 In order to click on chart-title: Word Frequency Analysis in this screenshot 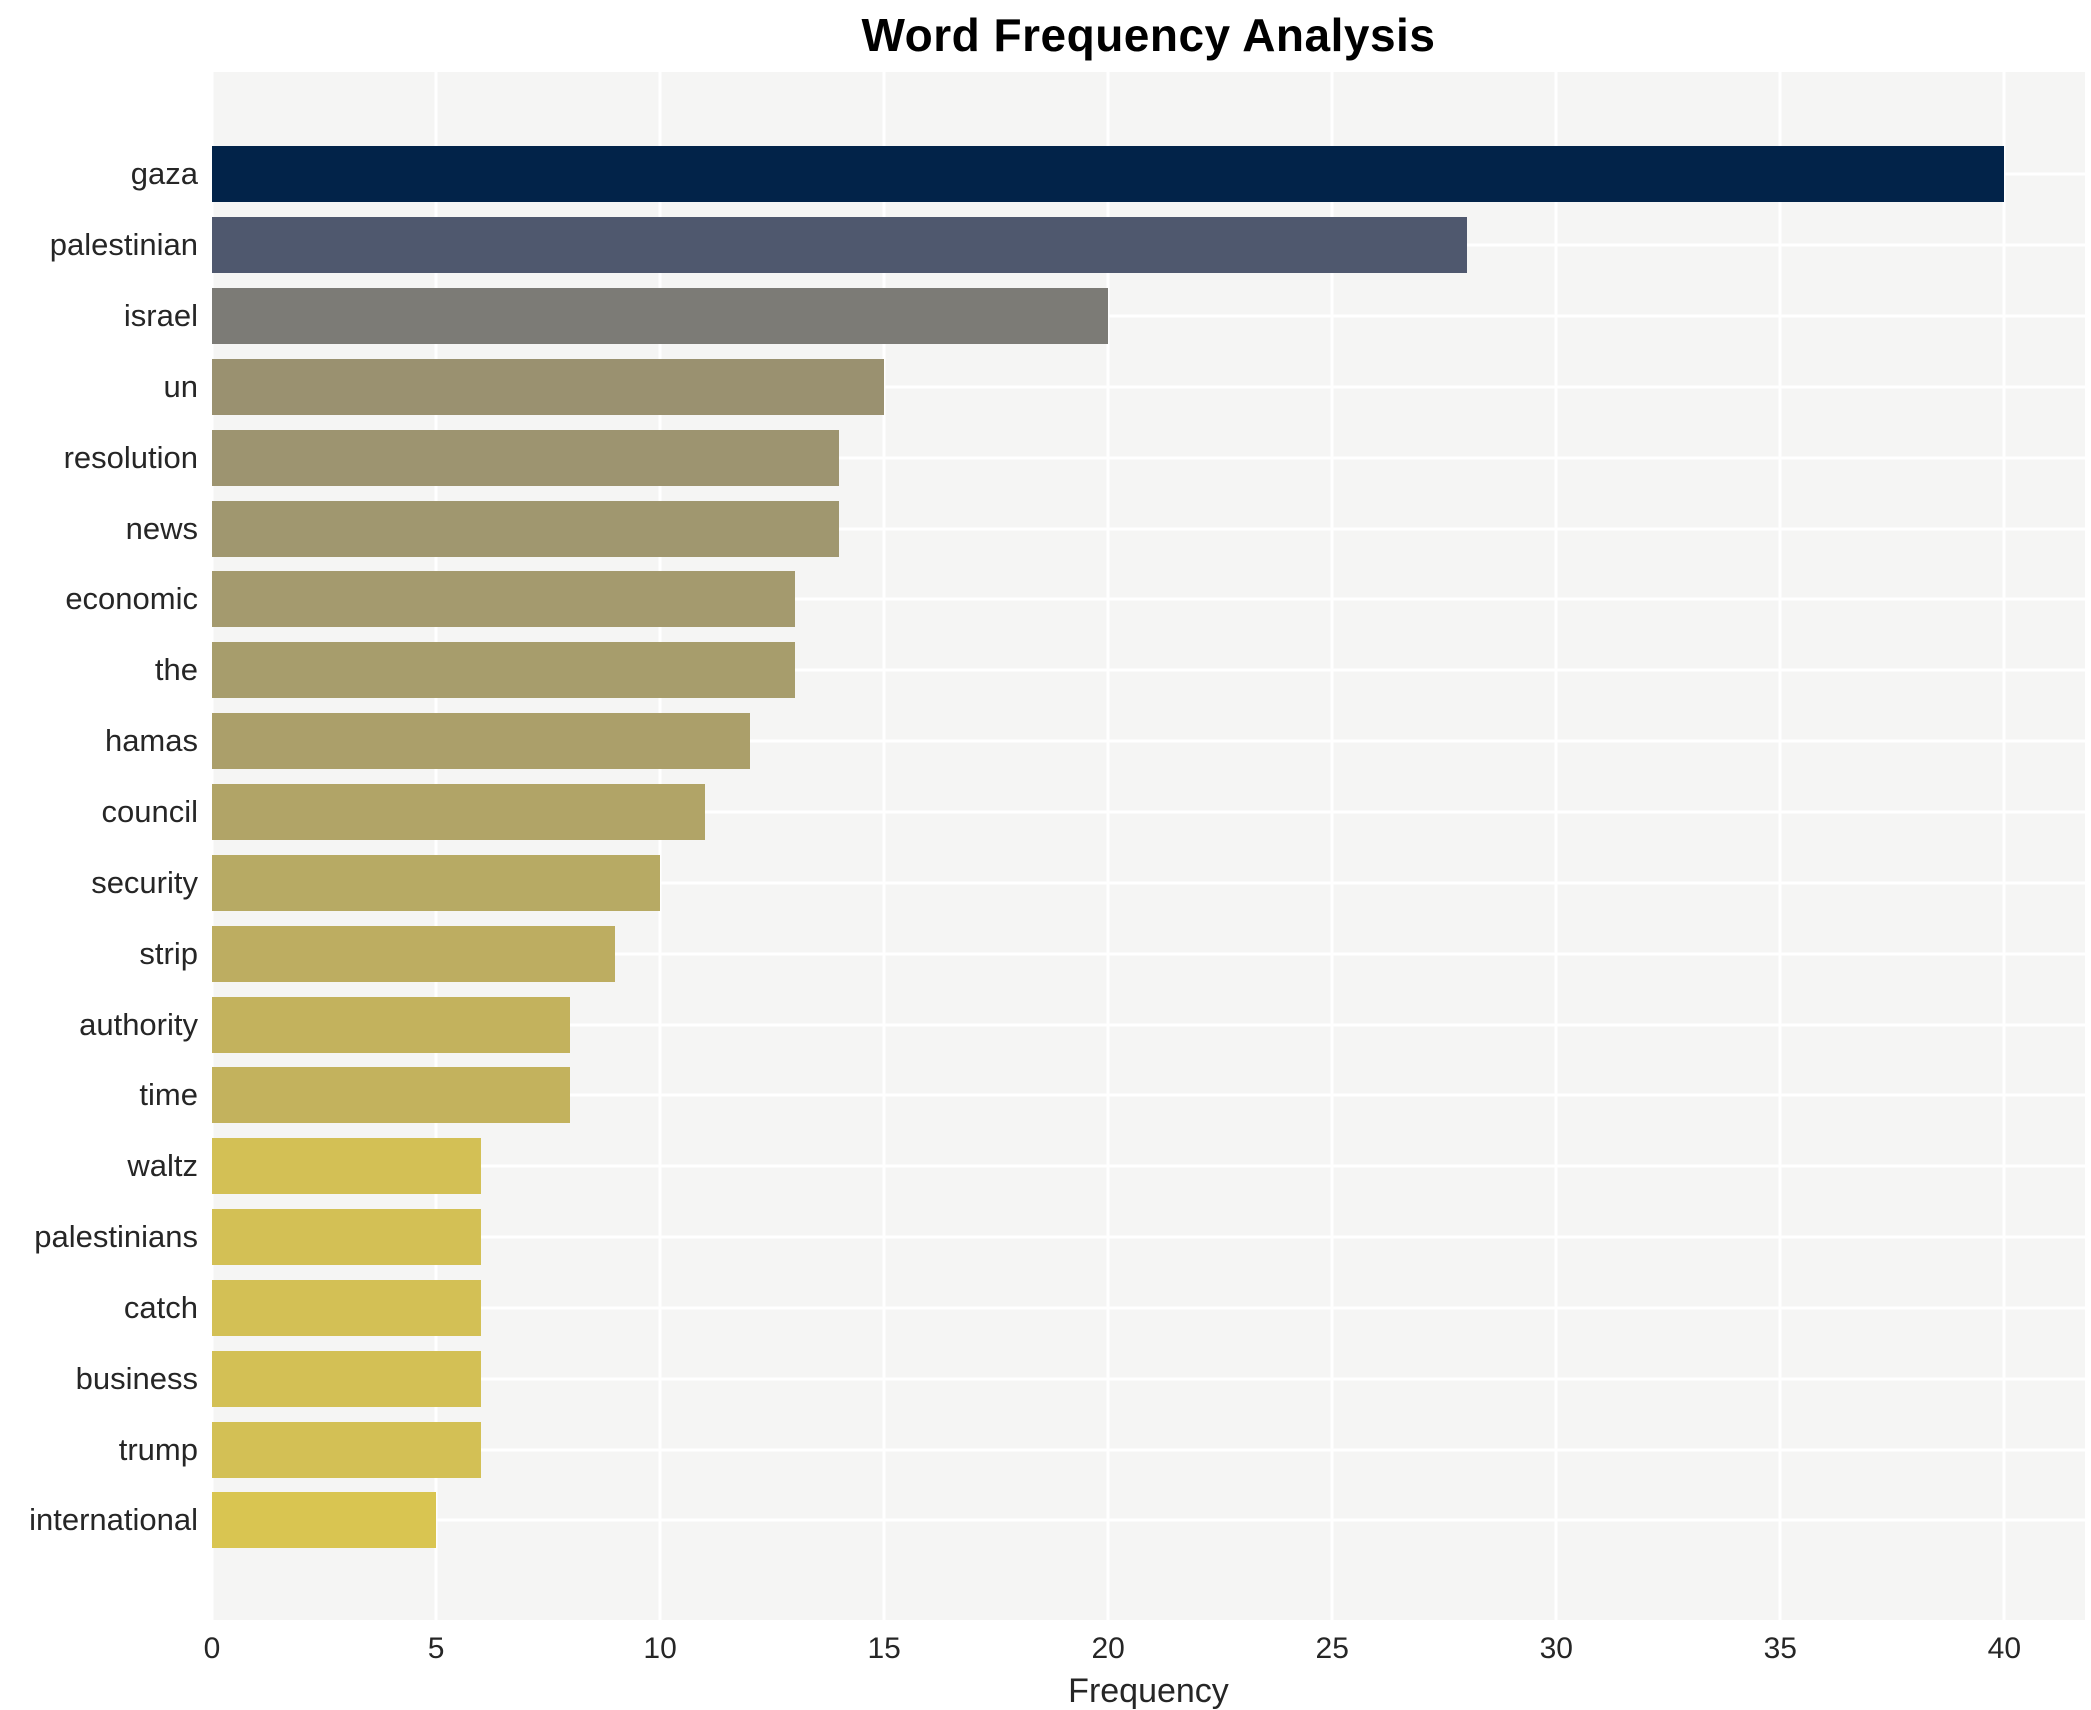, I will do `click(1148, 35)`.